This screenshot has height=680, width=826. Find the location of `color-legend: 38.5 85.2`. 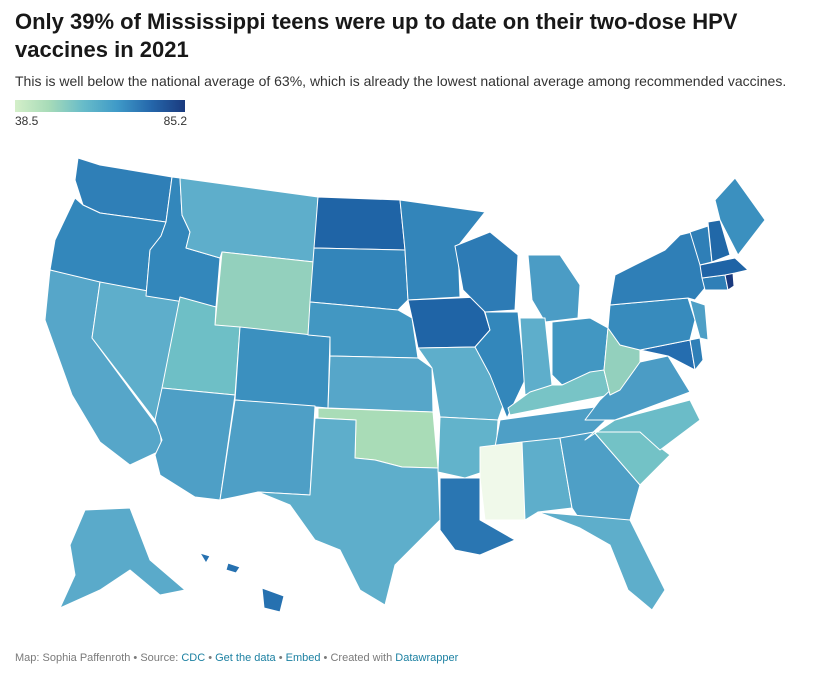

color-legend: 38.5 85.2 is located at coordinates (101, 115).